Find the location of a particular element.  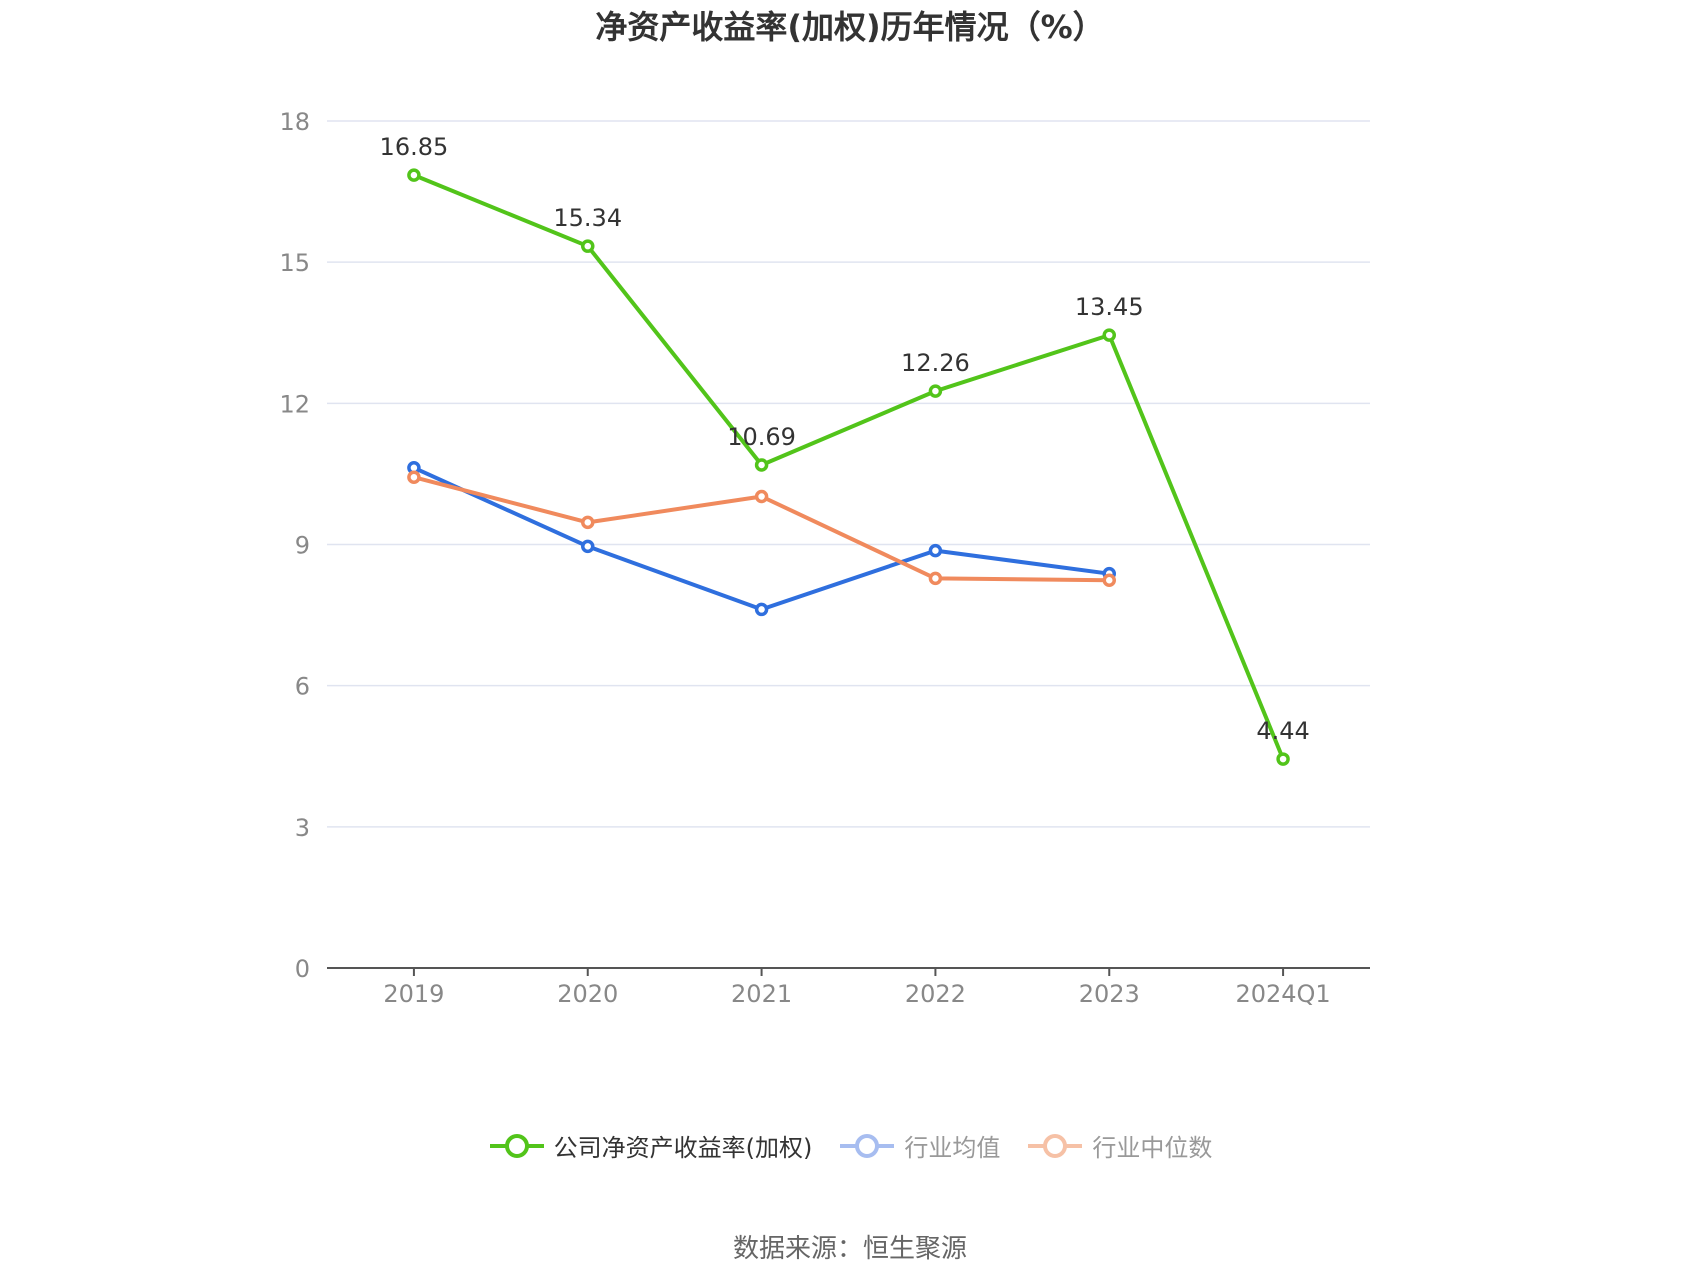

chart-title: 净资产收益率(加权)历年情况（%） is located at coordinates (850, 27).